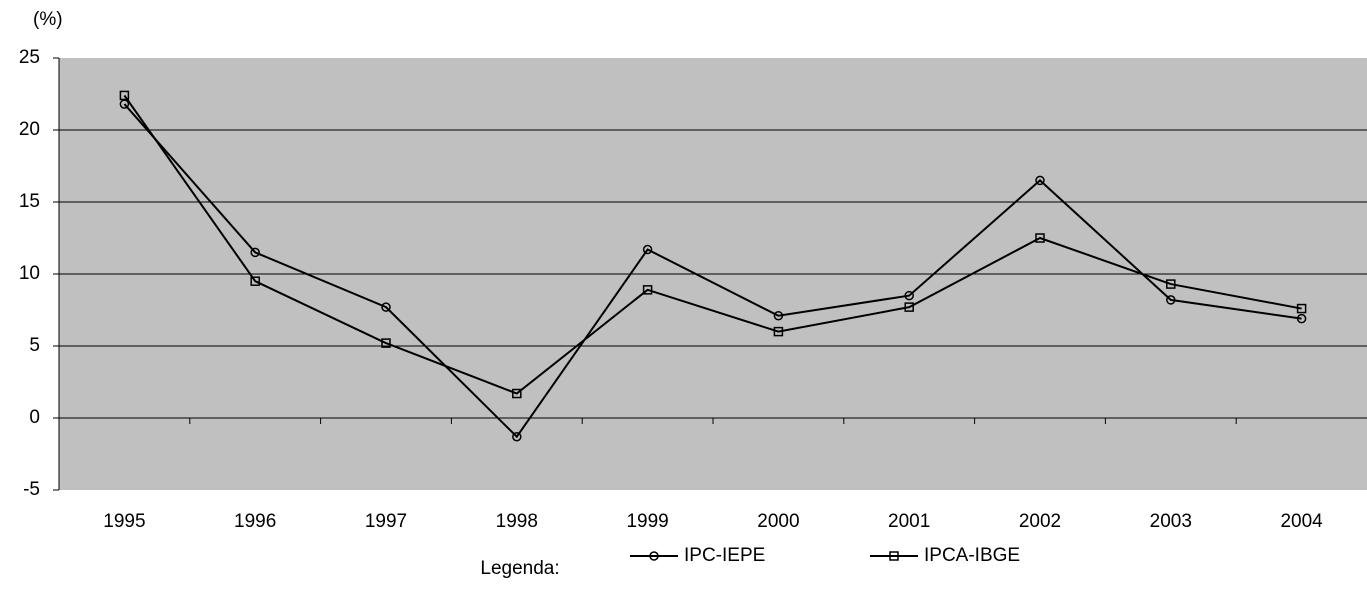 The width and height of the screenshot is (1367, 610). What do you see at coordinates (724, 555) in the screenshot?
I see `legend-label: IPC-IEPE` at bounding box center [724, 555].